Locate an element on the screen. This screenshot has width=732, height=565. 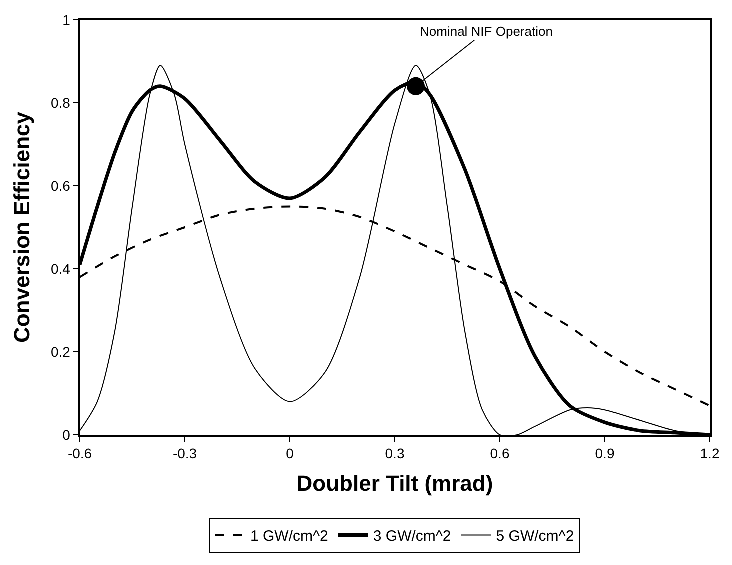
y-tick-label: 1 is located at coordinates (66, 20).